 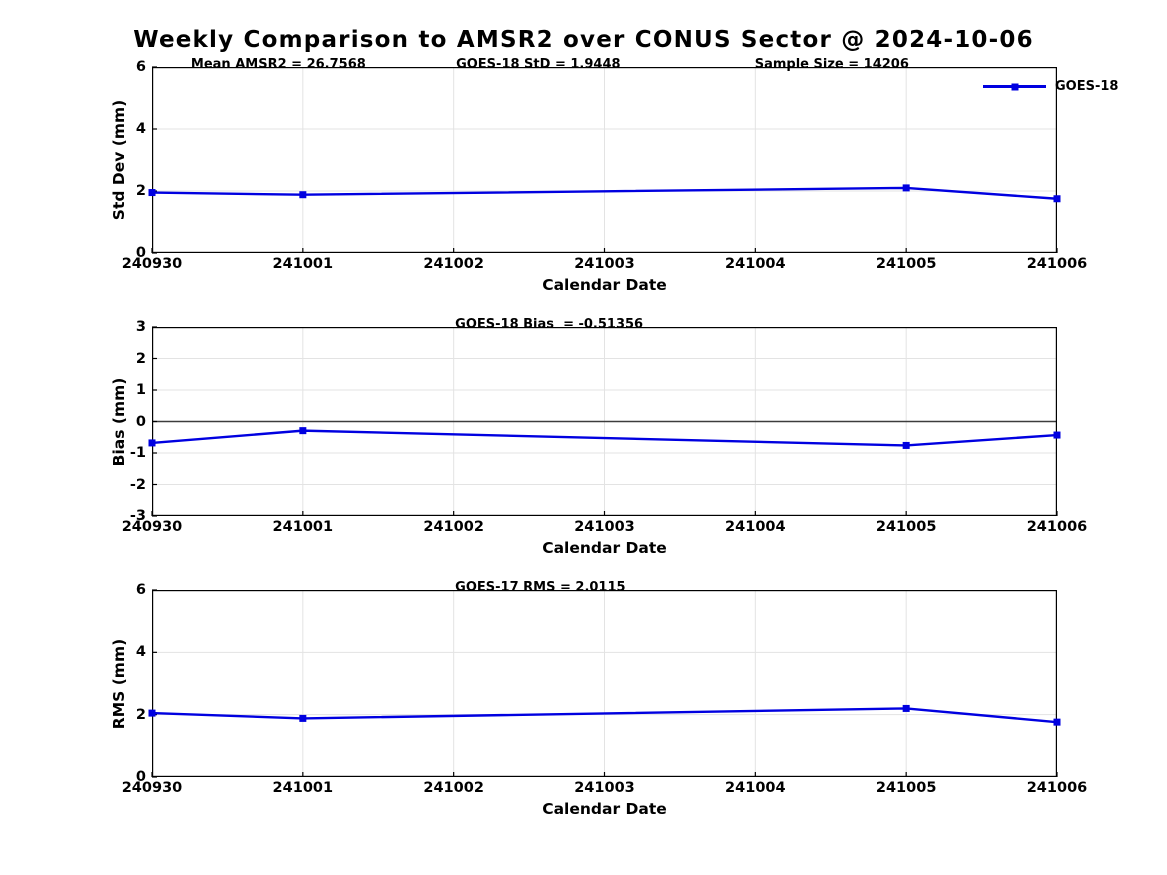 What do you see at coordinates (140, 390) in the screenshot?
I see `y-tick-label: 1` at bounding box center [140, 390].